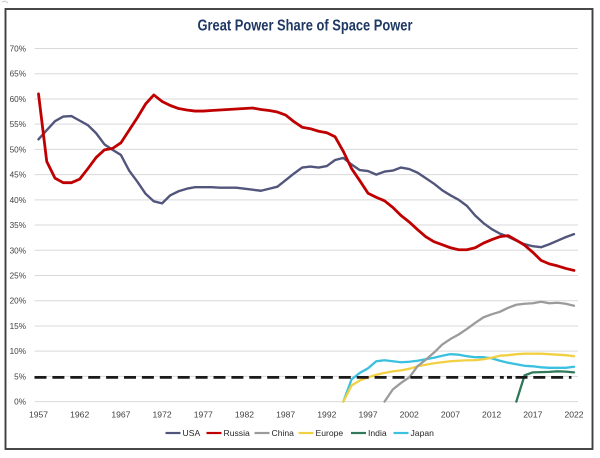 This screenshot has height=458, width=600. I want to click on svg-text: 35%, so click(18, 225).